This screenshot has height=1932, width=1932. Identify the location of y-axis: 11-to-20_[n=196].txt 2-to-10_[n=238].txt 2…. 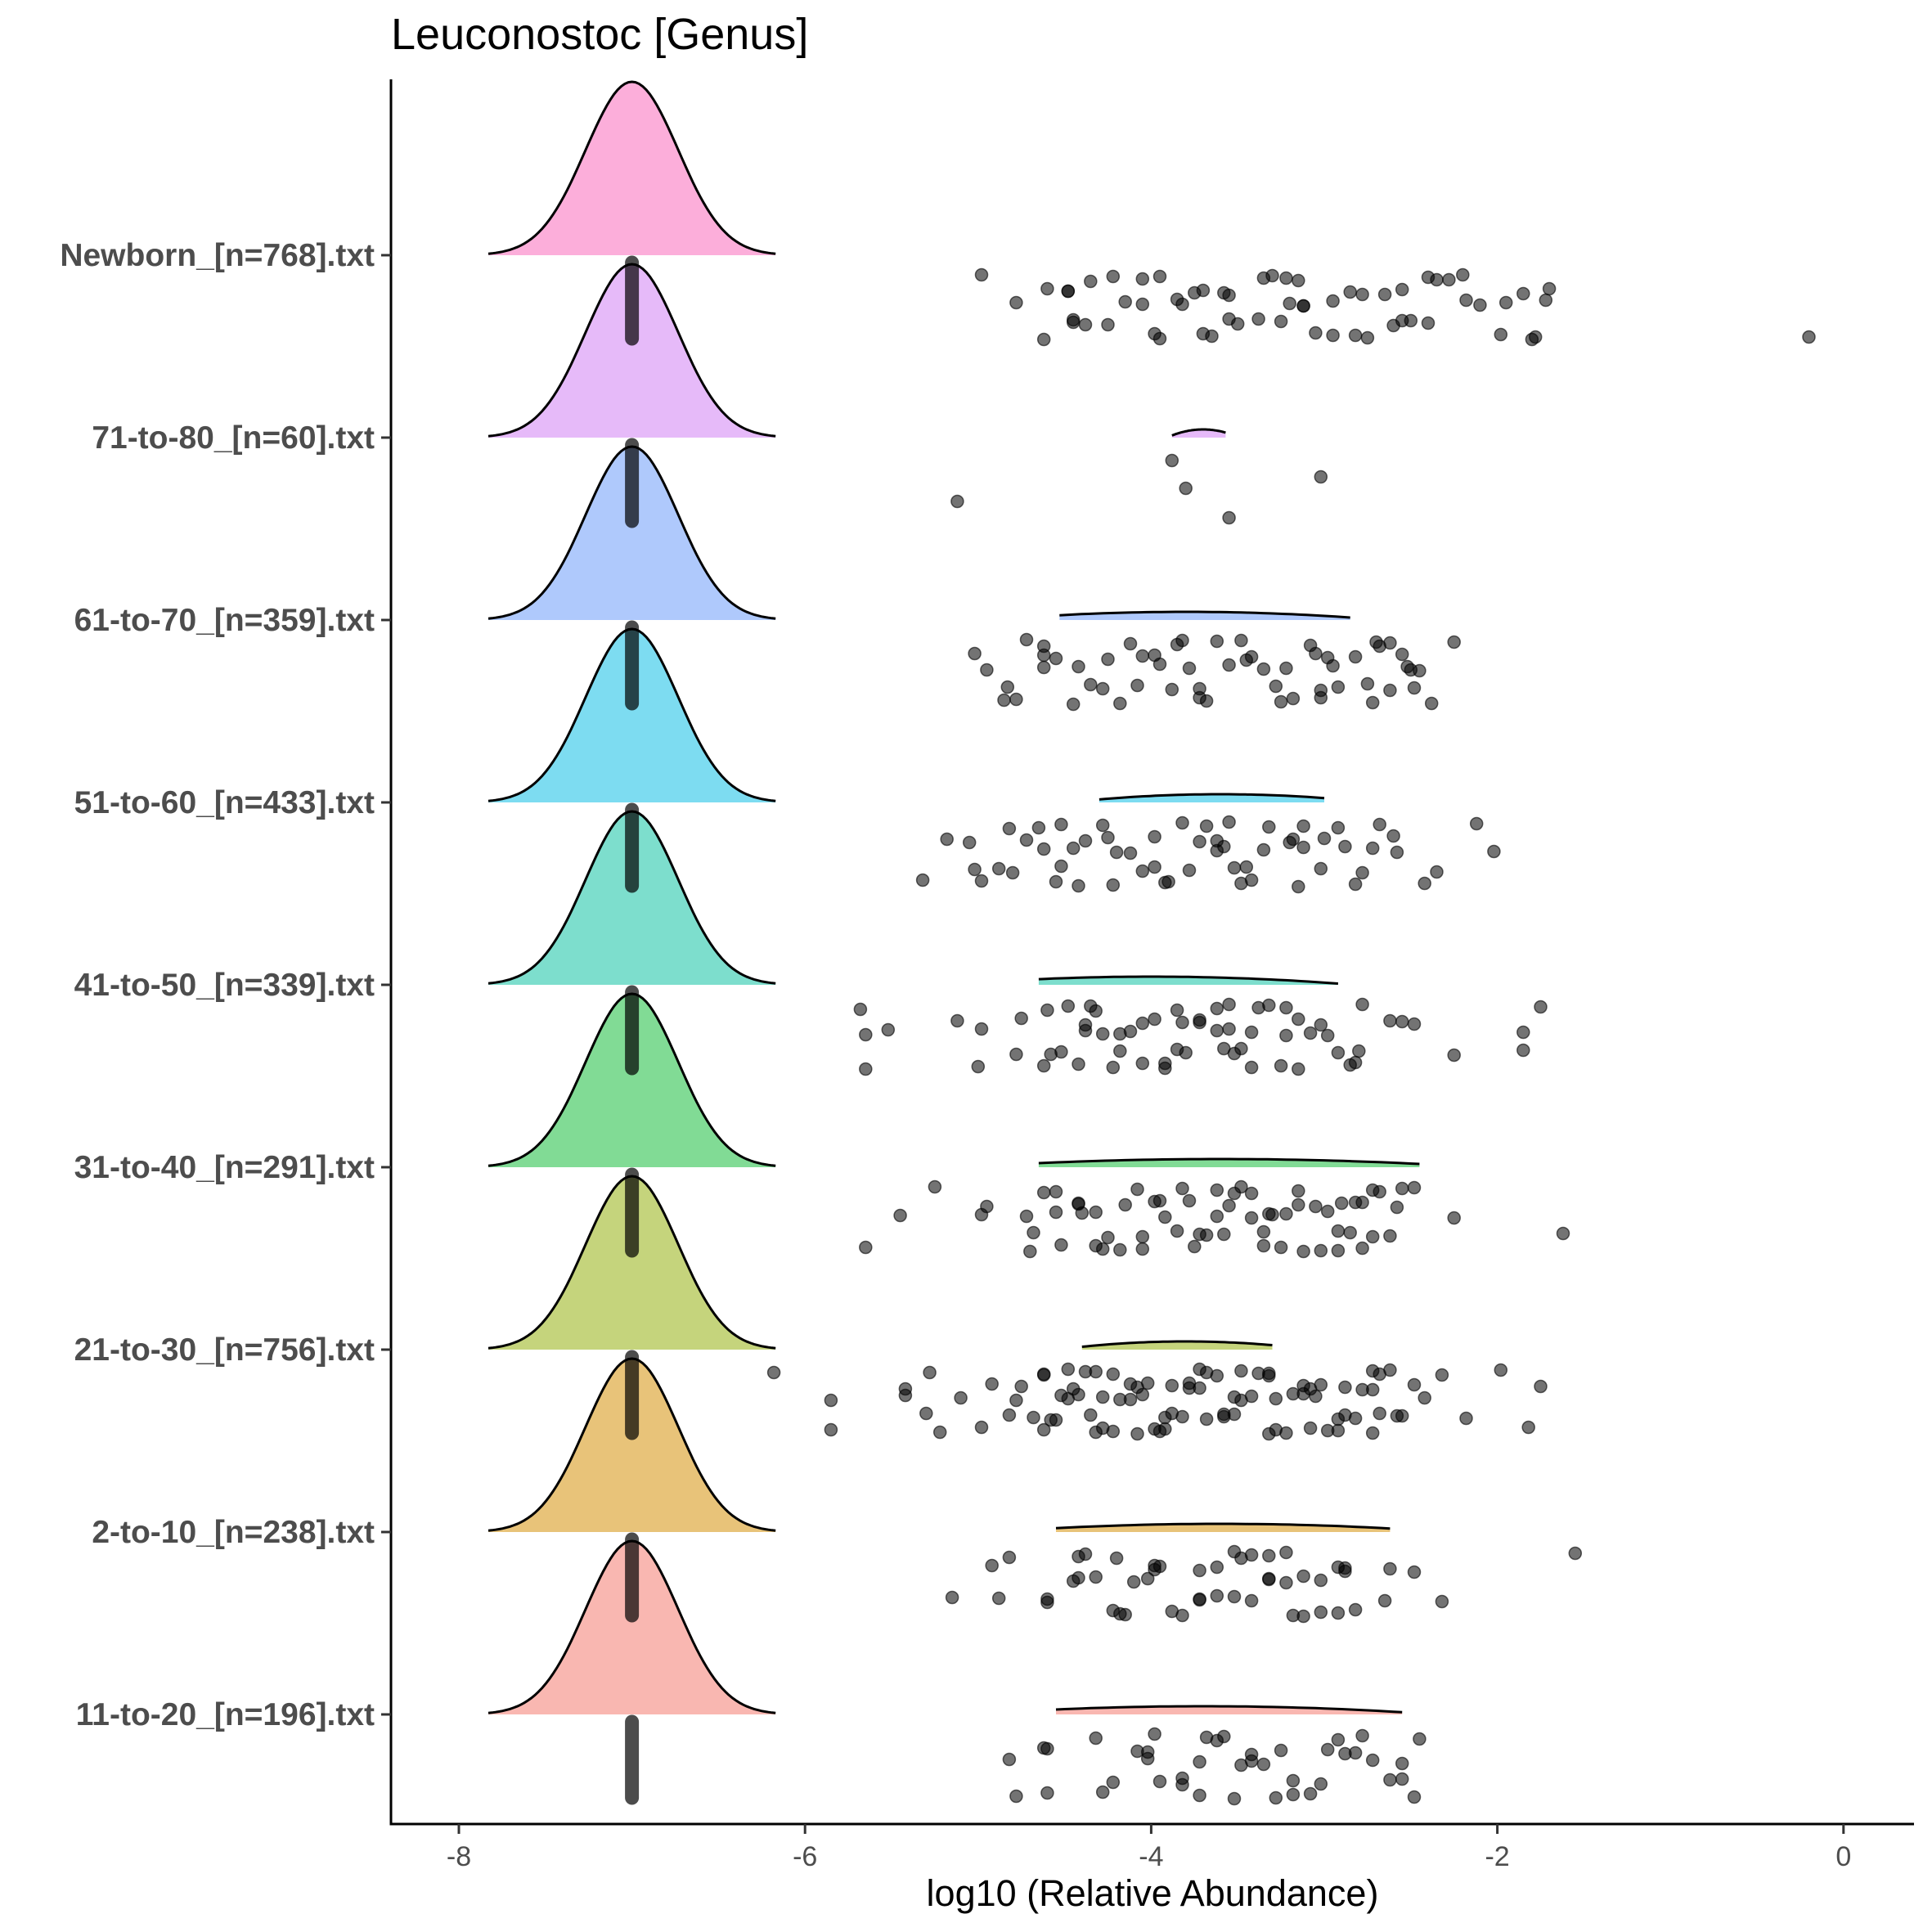
(226, 985).